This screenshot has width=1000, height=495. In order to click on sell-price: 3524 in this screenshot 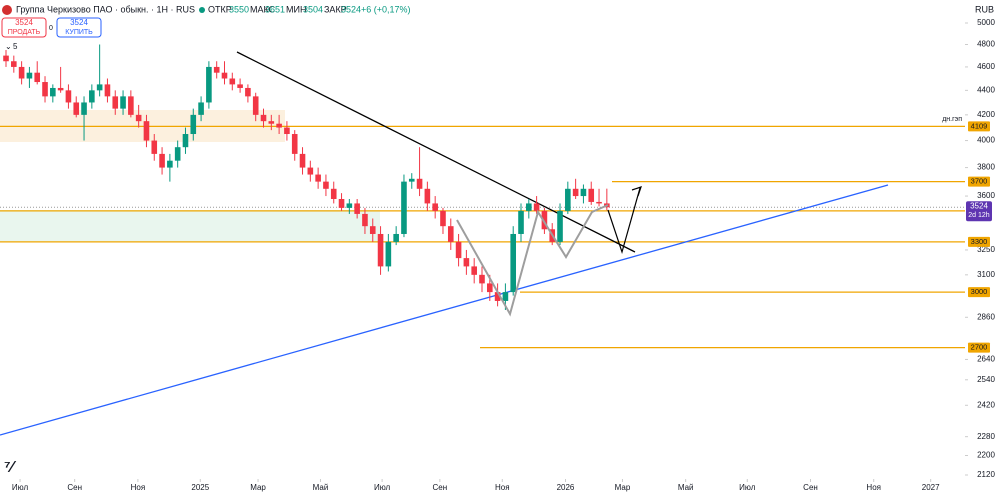, I will do `click(24, 22)`.